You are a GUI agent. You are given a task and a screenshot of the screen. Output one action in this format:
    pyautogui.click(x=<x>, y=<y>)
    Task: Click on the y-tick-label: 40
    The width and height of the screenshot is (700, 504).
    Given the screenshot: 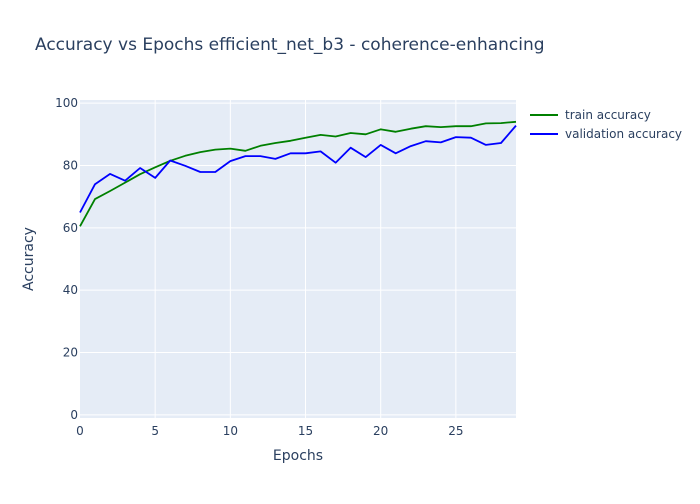 What is the action you would take?
    pyautogui.click(x=70, y=290)
    